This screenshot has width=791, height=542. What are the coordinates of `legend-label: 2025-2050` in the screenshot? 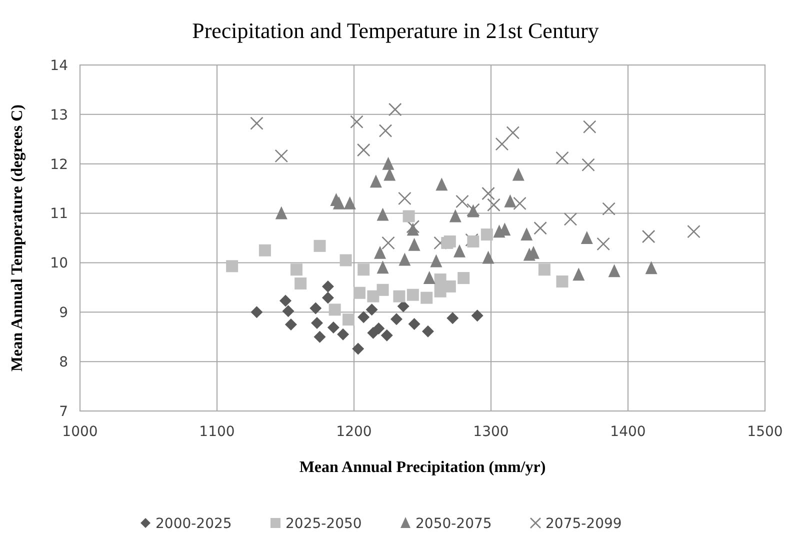 It's located at (324, 524).